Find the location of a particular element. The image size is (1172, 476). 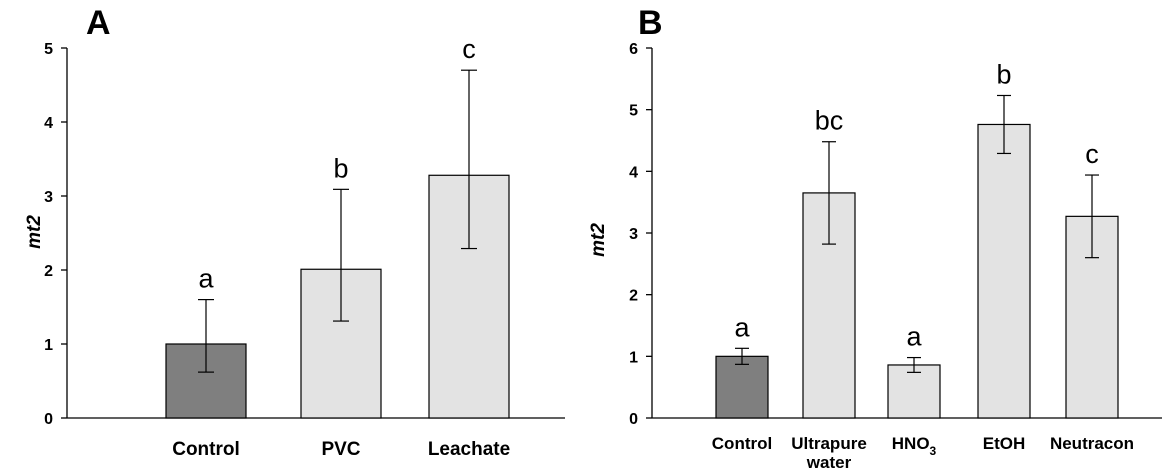

panel-b-y-tick-label: 5 is located at coordinates (633, 111).